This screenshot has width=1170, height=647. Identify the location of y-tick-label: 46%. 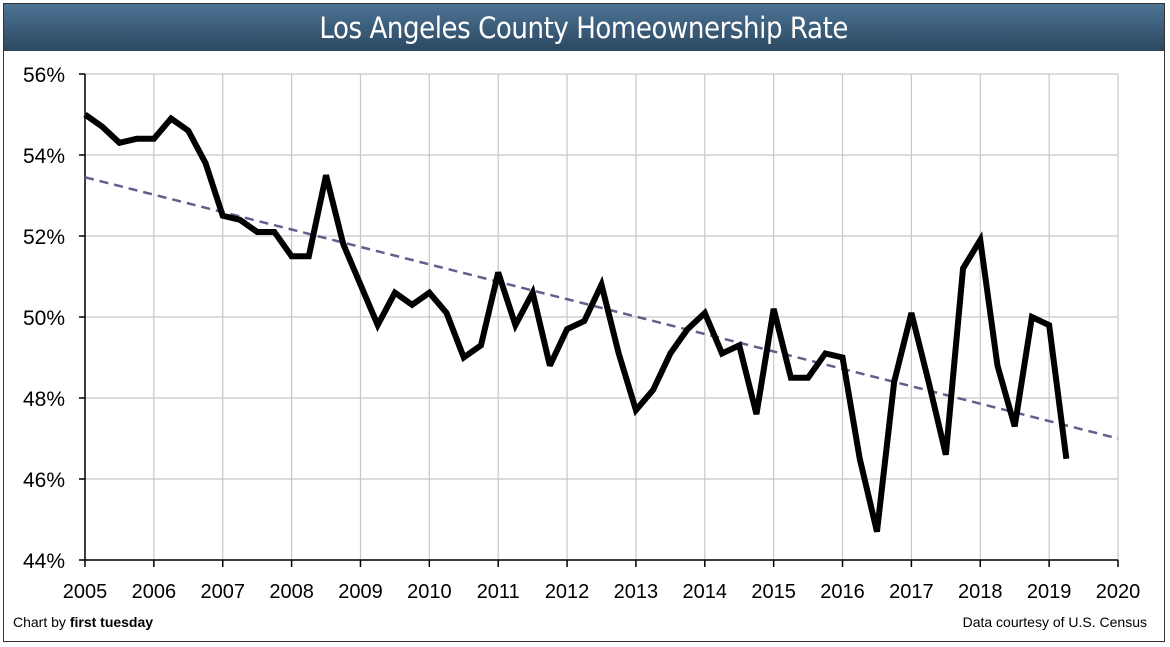
(44, 480).